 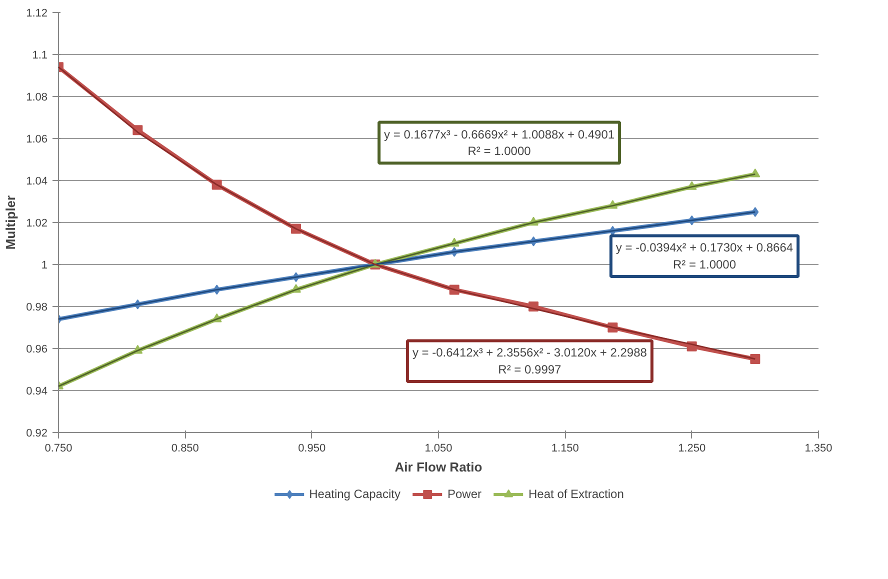 I want to click on y-tick-label: 1.08, so click(x=37, y=98).